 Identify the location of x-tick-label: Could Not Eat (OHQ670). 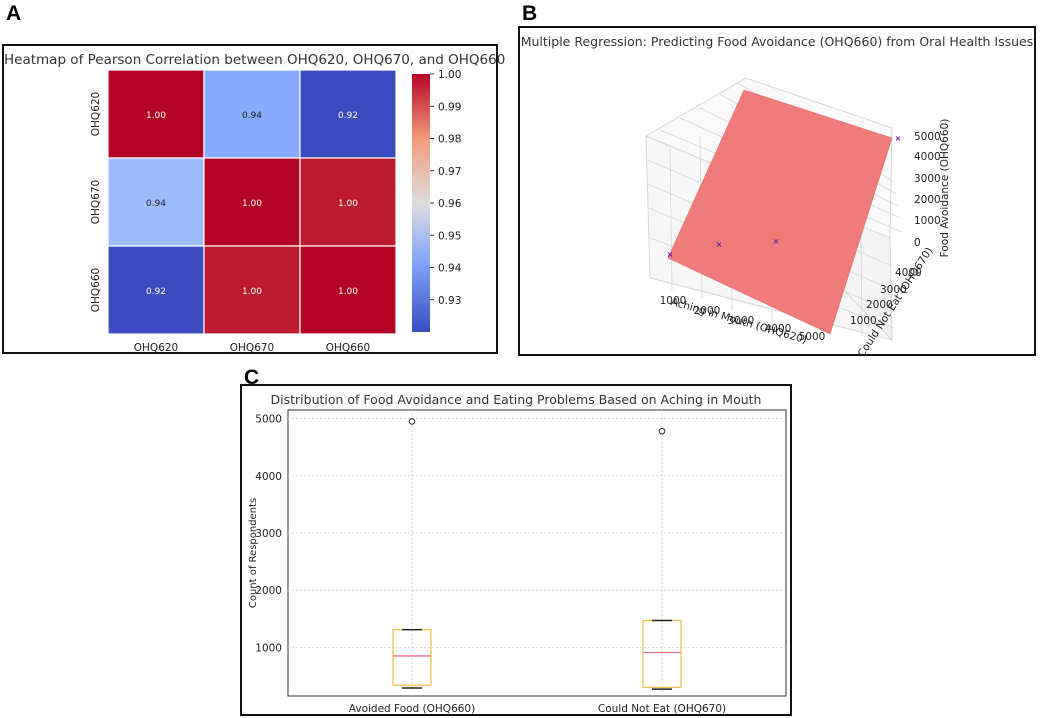
(662, 708).